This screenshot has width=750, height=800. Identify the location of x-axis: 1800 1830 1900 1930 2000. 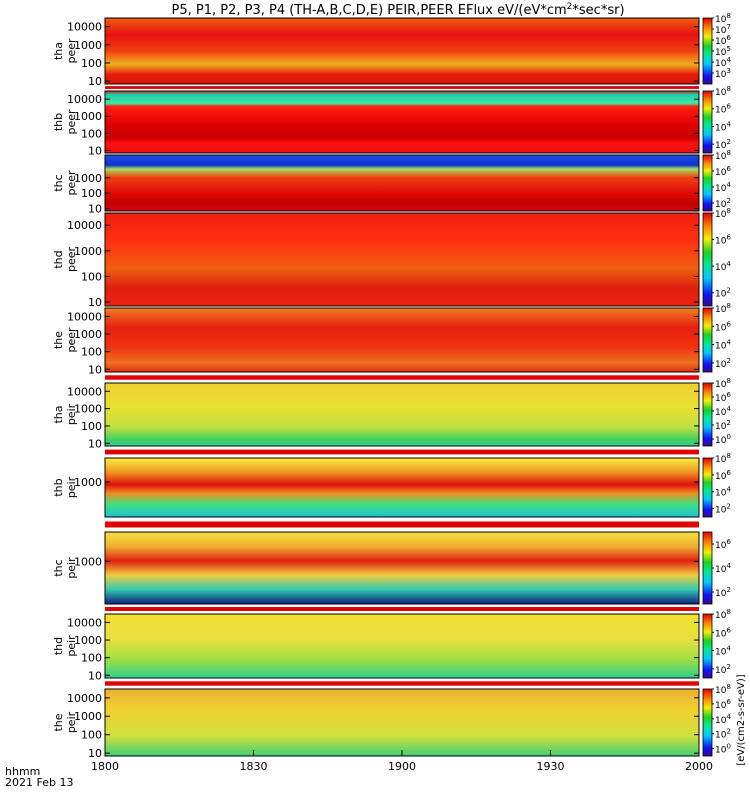
(402, 761).